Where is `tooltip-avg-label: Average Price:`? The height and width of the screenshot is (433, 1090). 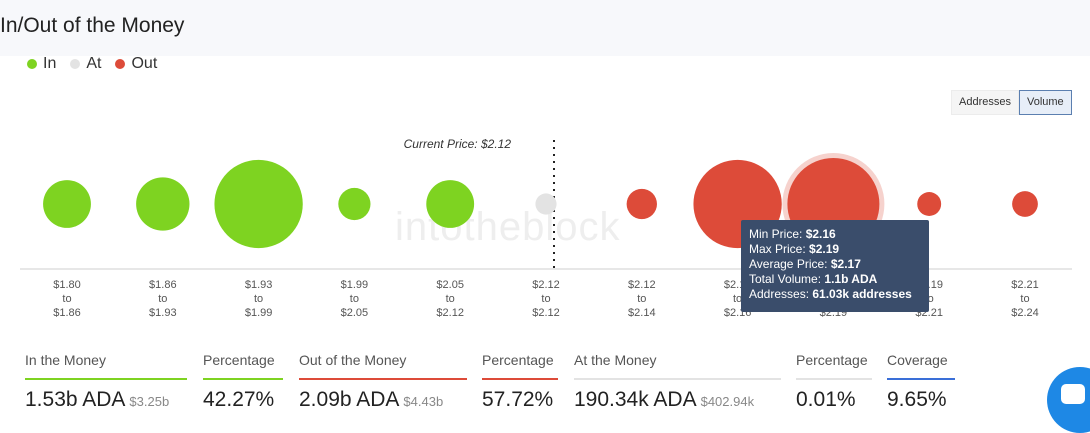
tooltip-avg-label: Average Price: is located at coordinates (788, 264).